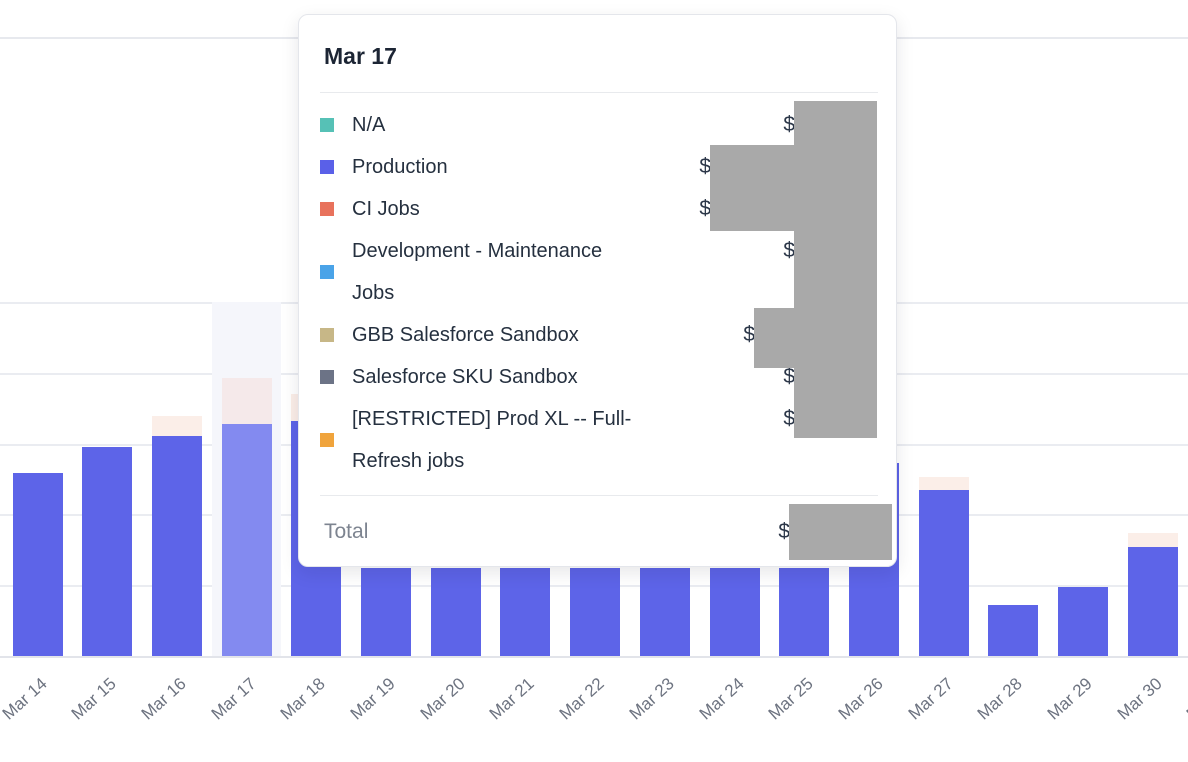 The height and width of the screenshot is (762, 1188). I want to click on tooltip-series-label: Production, so click(400, 167).